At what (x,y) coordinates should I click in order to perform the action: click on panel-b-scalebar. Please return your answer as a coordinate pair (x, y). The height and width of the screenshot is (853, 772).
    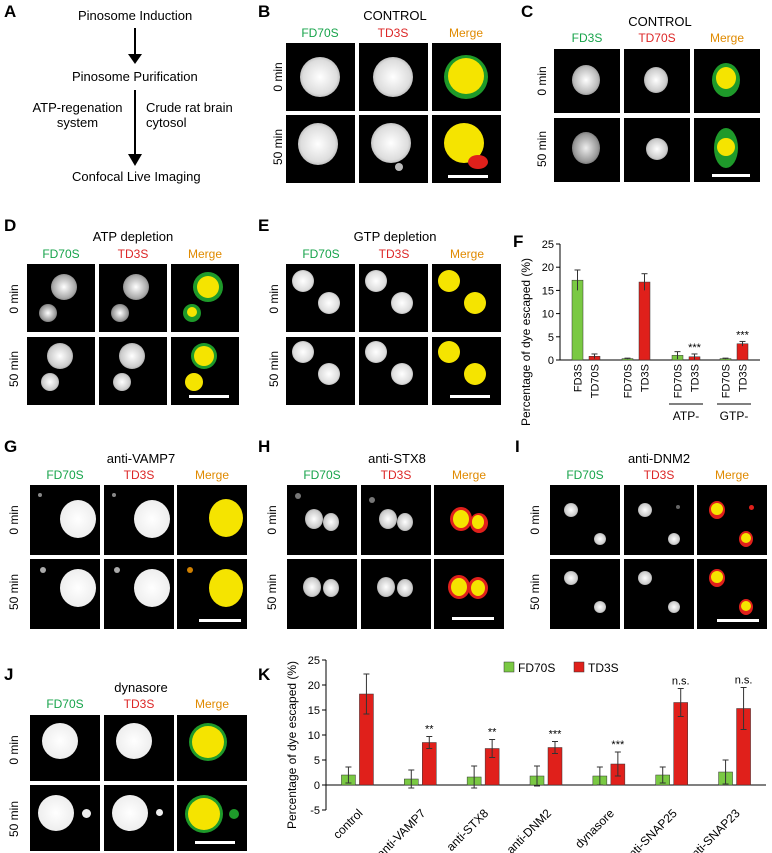
    Looking at the image, I should click on (468, 176).